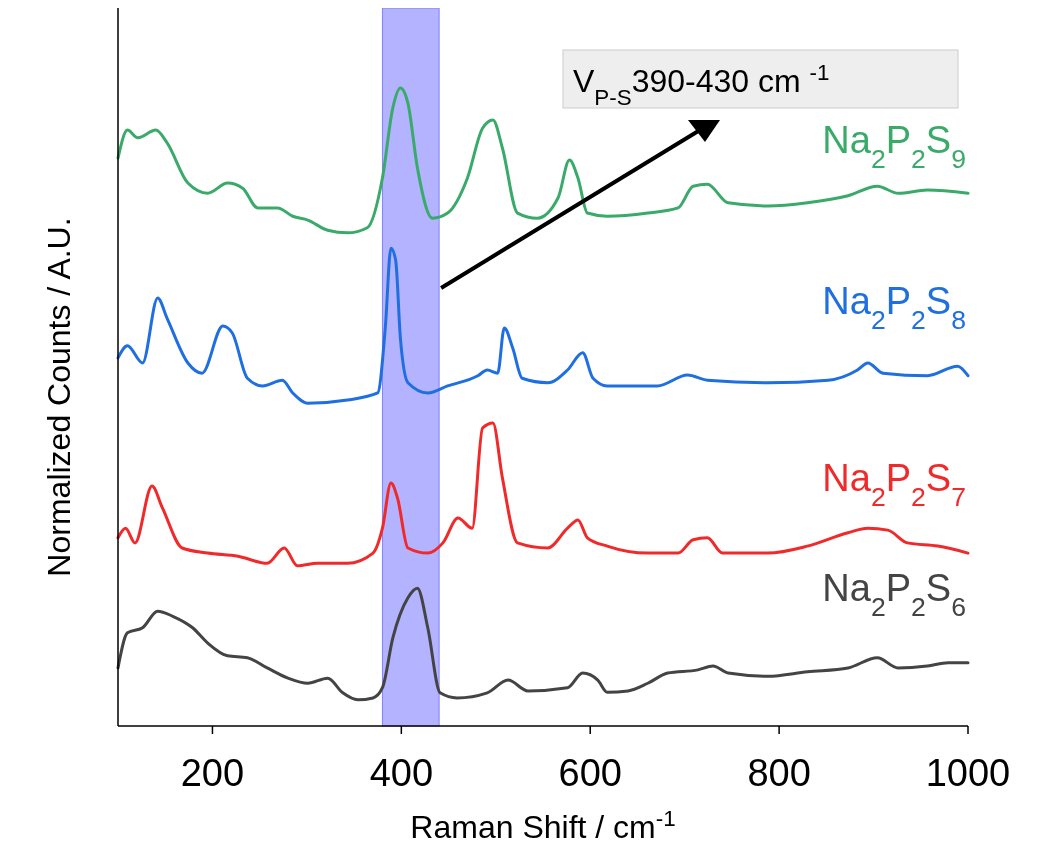 The height and width of the screenshot is (850, 1048). I want to click on series-label: Na$_{2}$P$_{2}$S$_{7}$, so click(894, 485).